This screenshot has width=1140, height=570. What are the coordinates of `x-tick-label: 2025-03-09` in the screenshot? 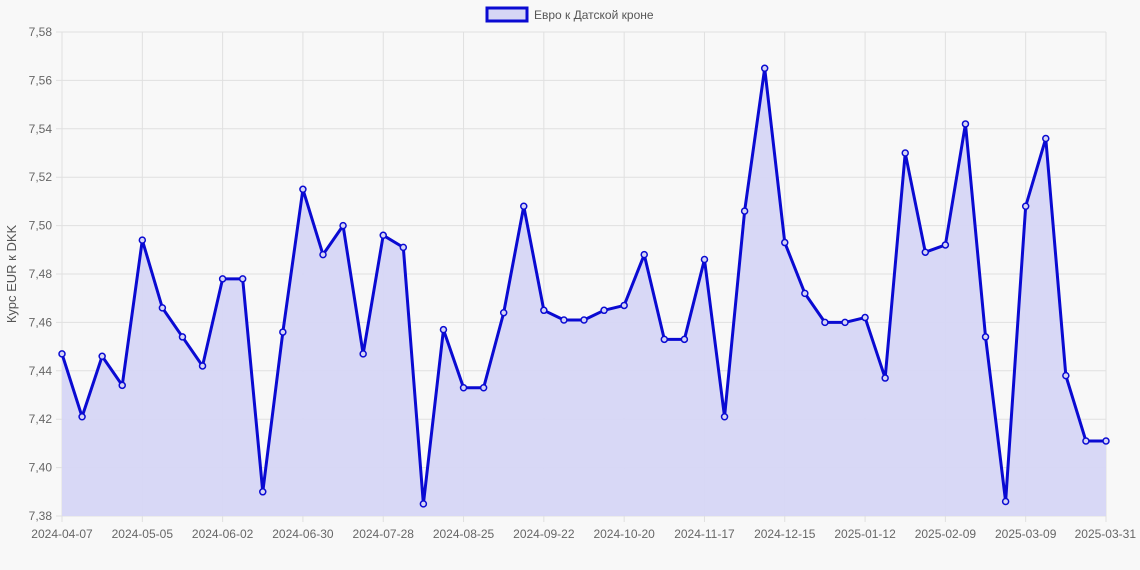 It's located at (1026, 534).